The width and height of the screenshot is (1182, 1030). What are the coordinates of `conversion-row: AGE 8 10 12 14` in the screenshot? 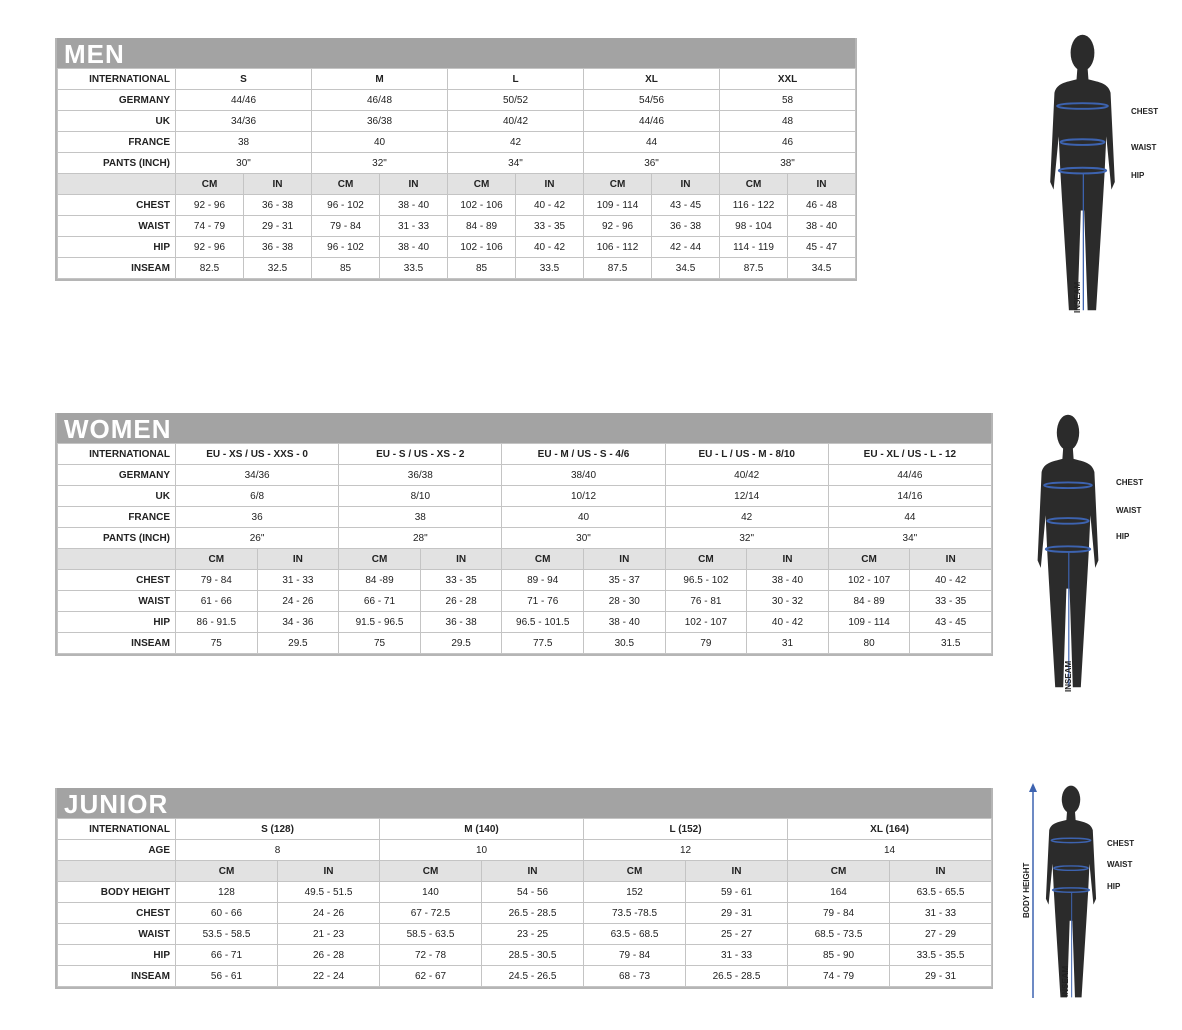 It's located at (525, 850).